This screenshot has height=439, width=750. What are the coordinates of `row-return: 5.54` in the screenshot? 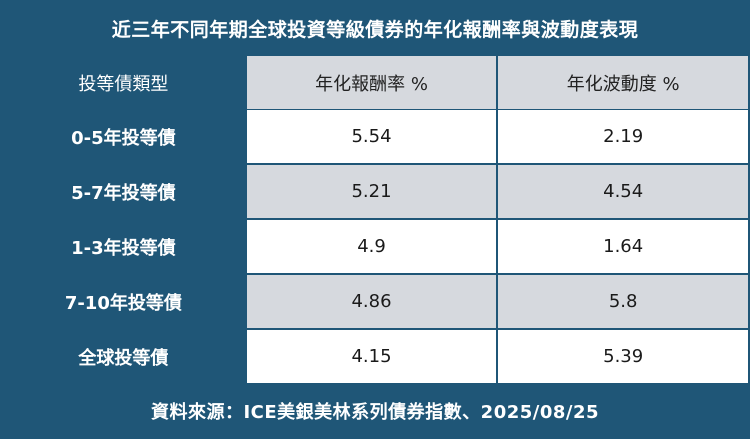 It's located at (371, 136).